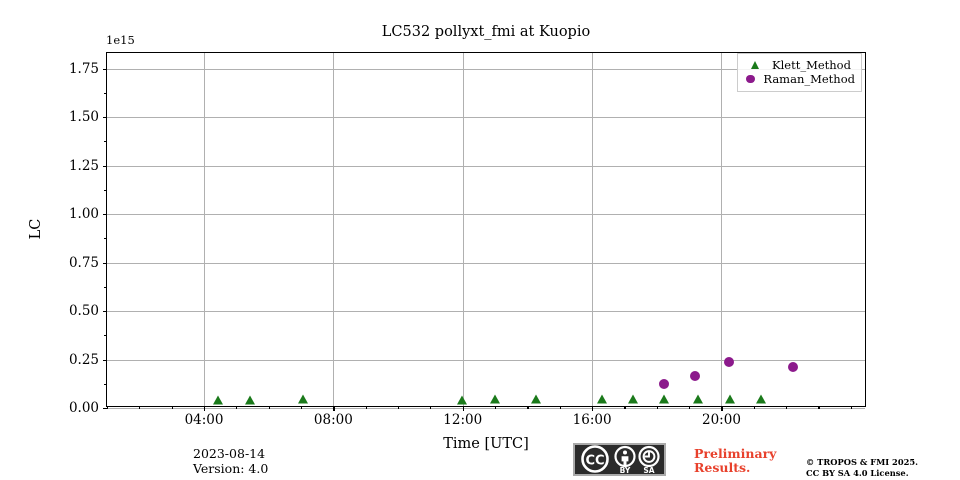  Describe the element at coordinates (83, 68) in the screenshot. I see `y-tick-label: 1.75` at that location.